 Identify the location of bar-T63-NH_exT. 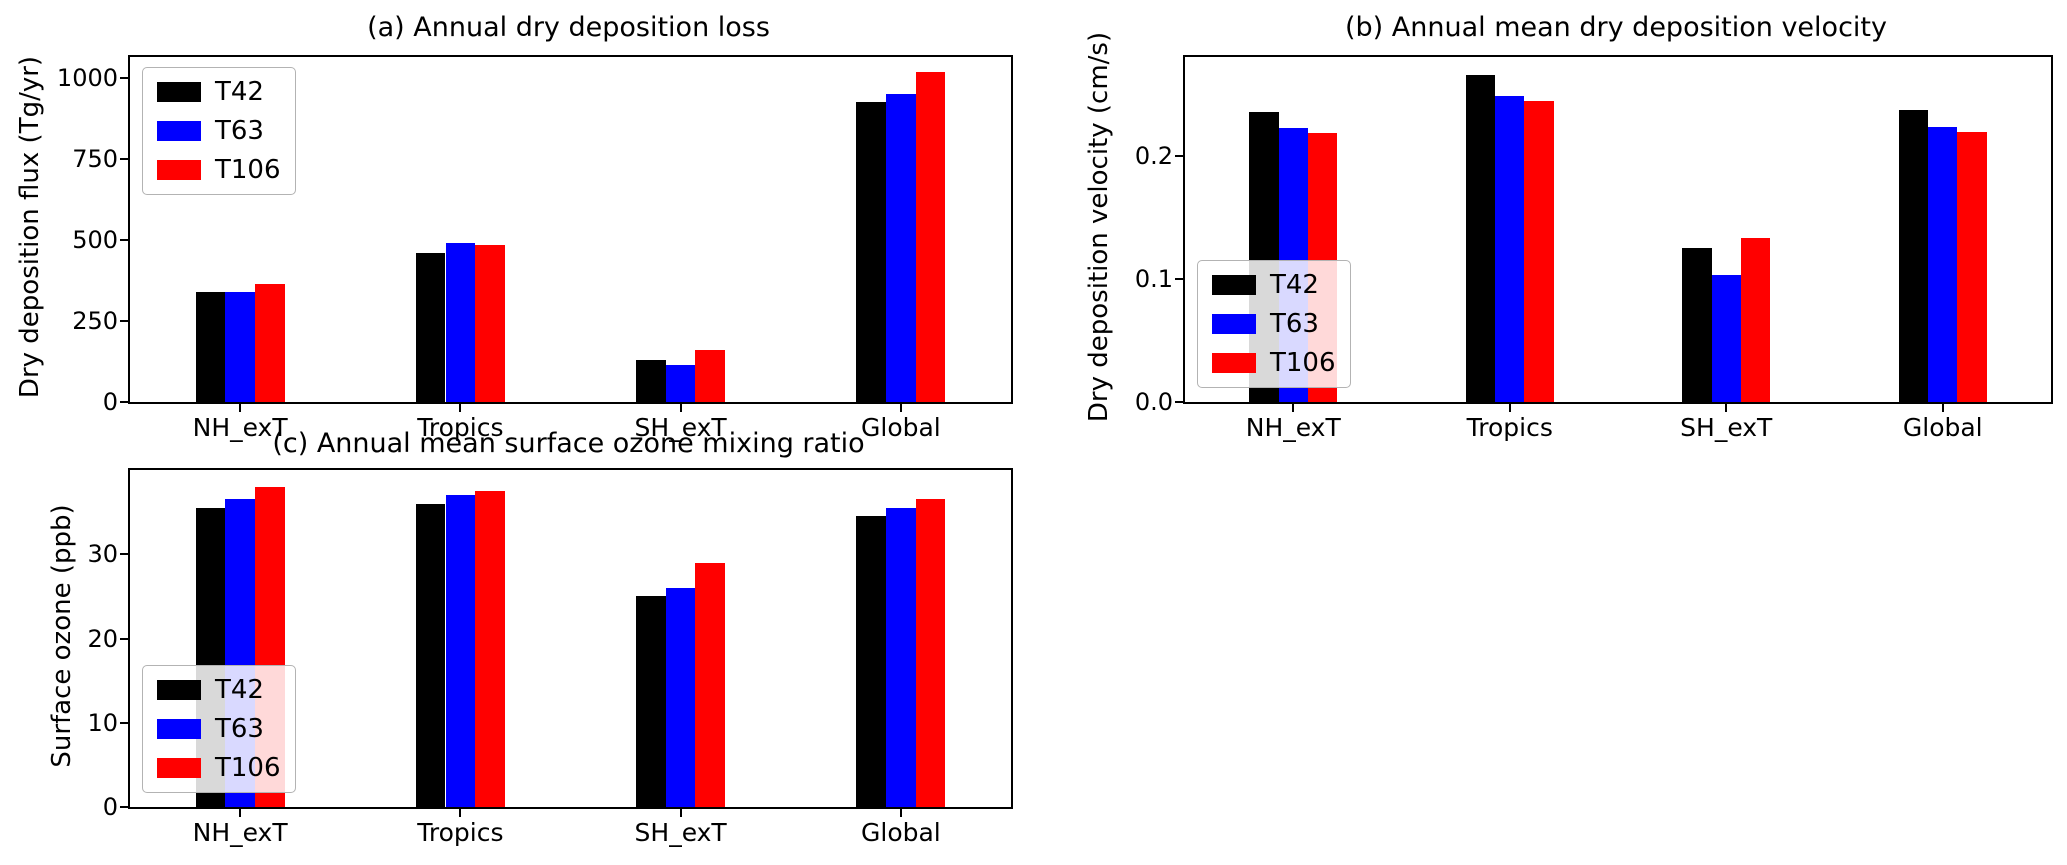
(240, 346).